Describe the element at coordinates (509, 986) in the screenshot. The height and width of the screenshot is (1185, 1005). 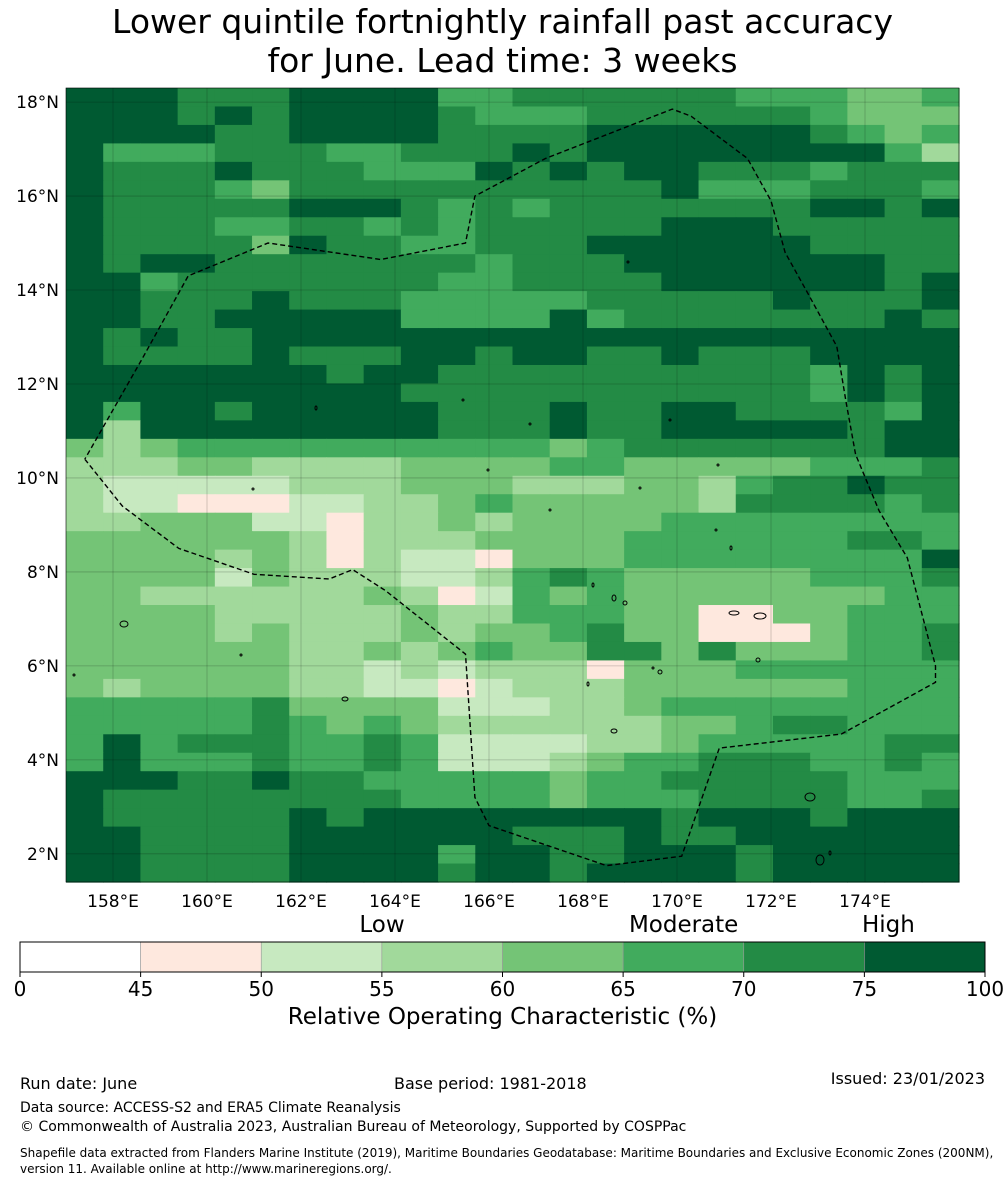
I see `colorbar-ticks: 0 45 50 55 60 65 70 75 100` at that location.